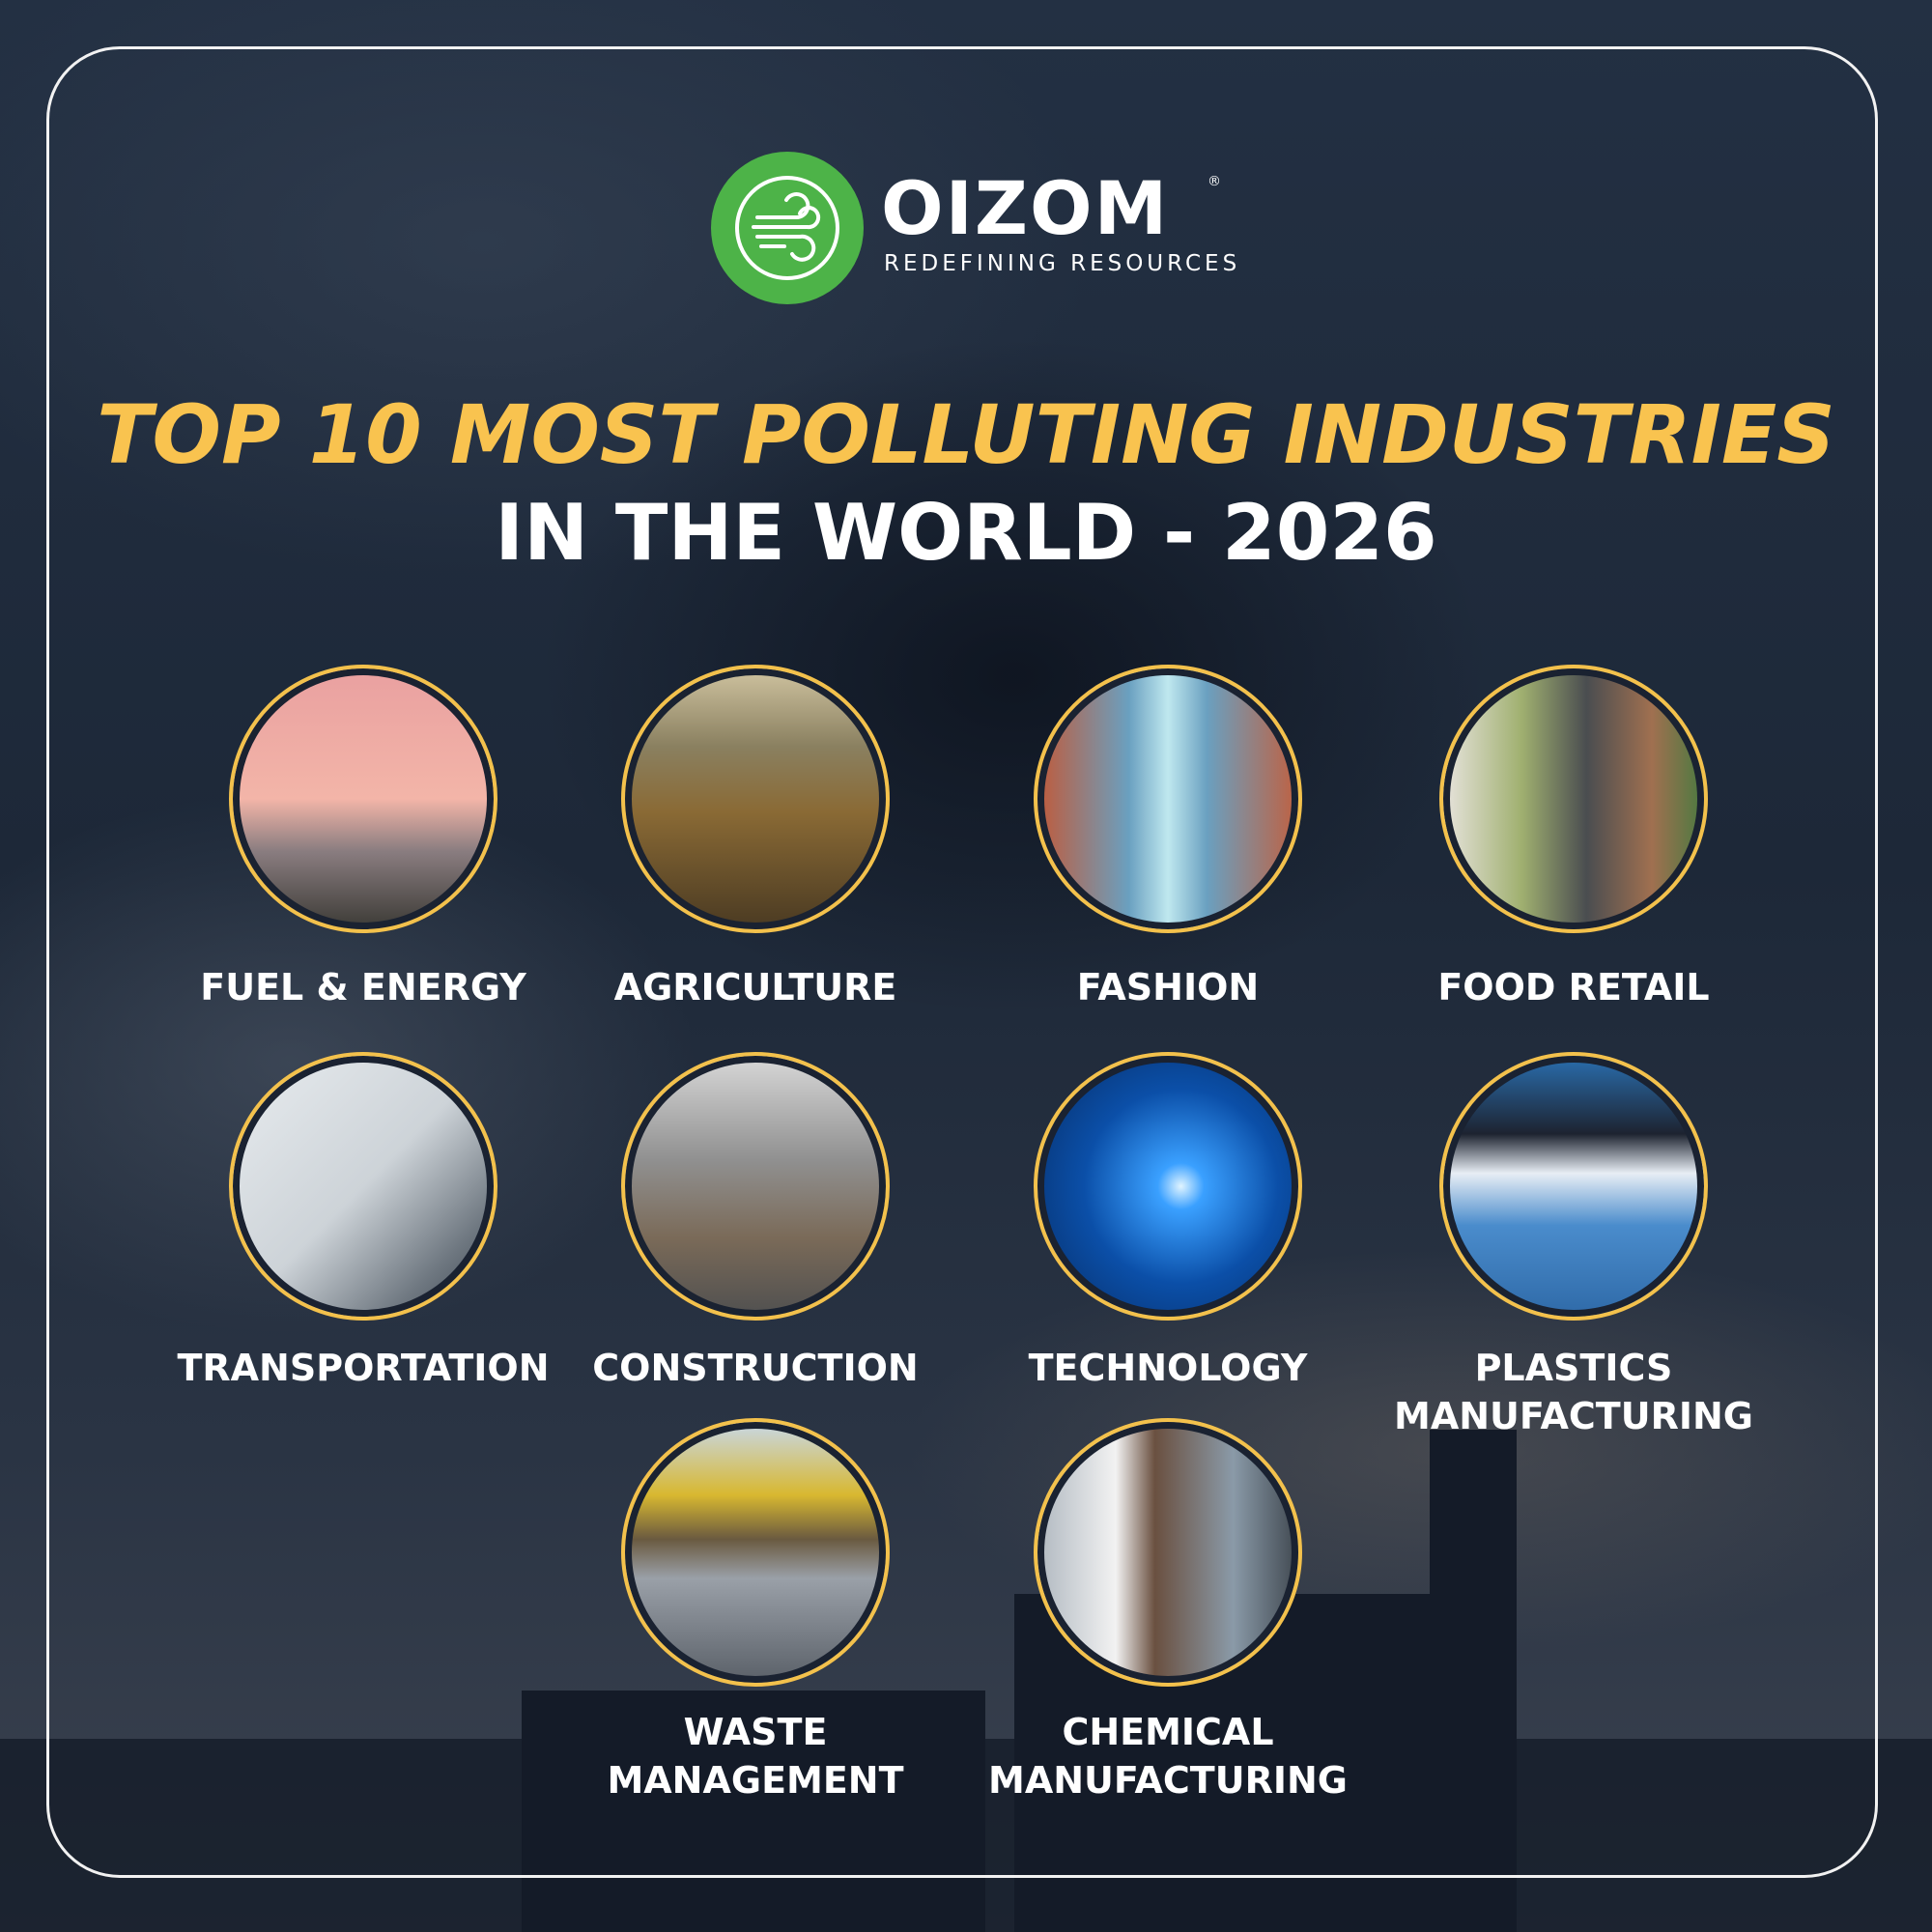 Image resolution: width=1932 pixels, height=1932 pixels. What do you see at coordinates (1573, 799) in the screenshot?
I see `food-retail-image` at bounding box center [1573, 799].